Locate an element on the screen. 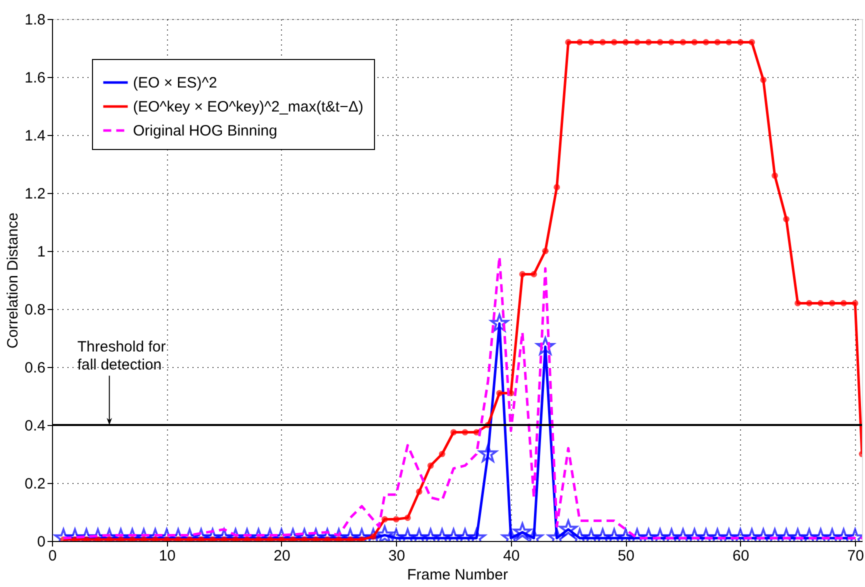 This screenshot has height=587, width=865. legend-label: Original HOG Binning is located at coordinates (205, 131).